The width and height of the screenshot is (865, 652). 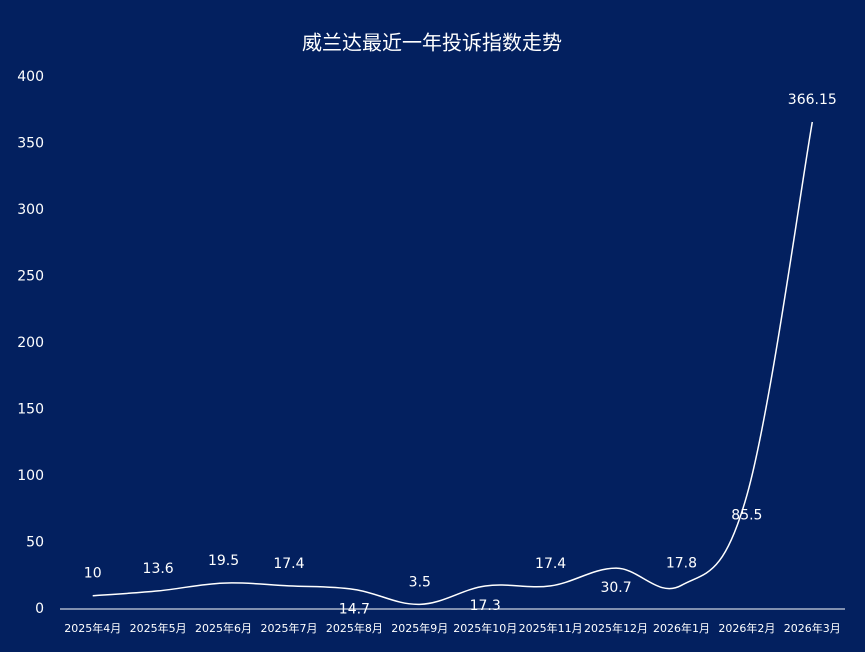 I want to click on x-tick-label: 2026年3月, so click(x=812, y=628).